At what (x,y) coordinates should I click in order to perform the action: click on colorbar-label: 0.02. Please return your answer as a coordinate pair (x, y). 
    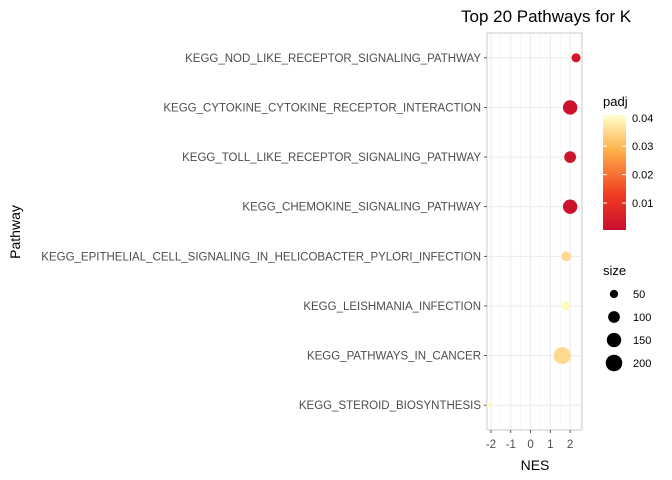
    Looking at the image, I should click on (642, 176).